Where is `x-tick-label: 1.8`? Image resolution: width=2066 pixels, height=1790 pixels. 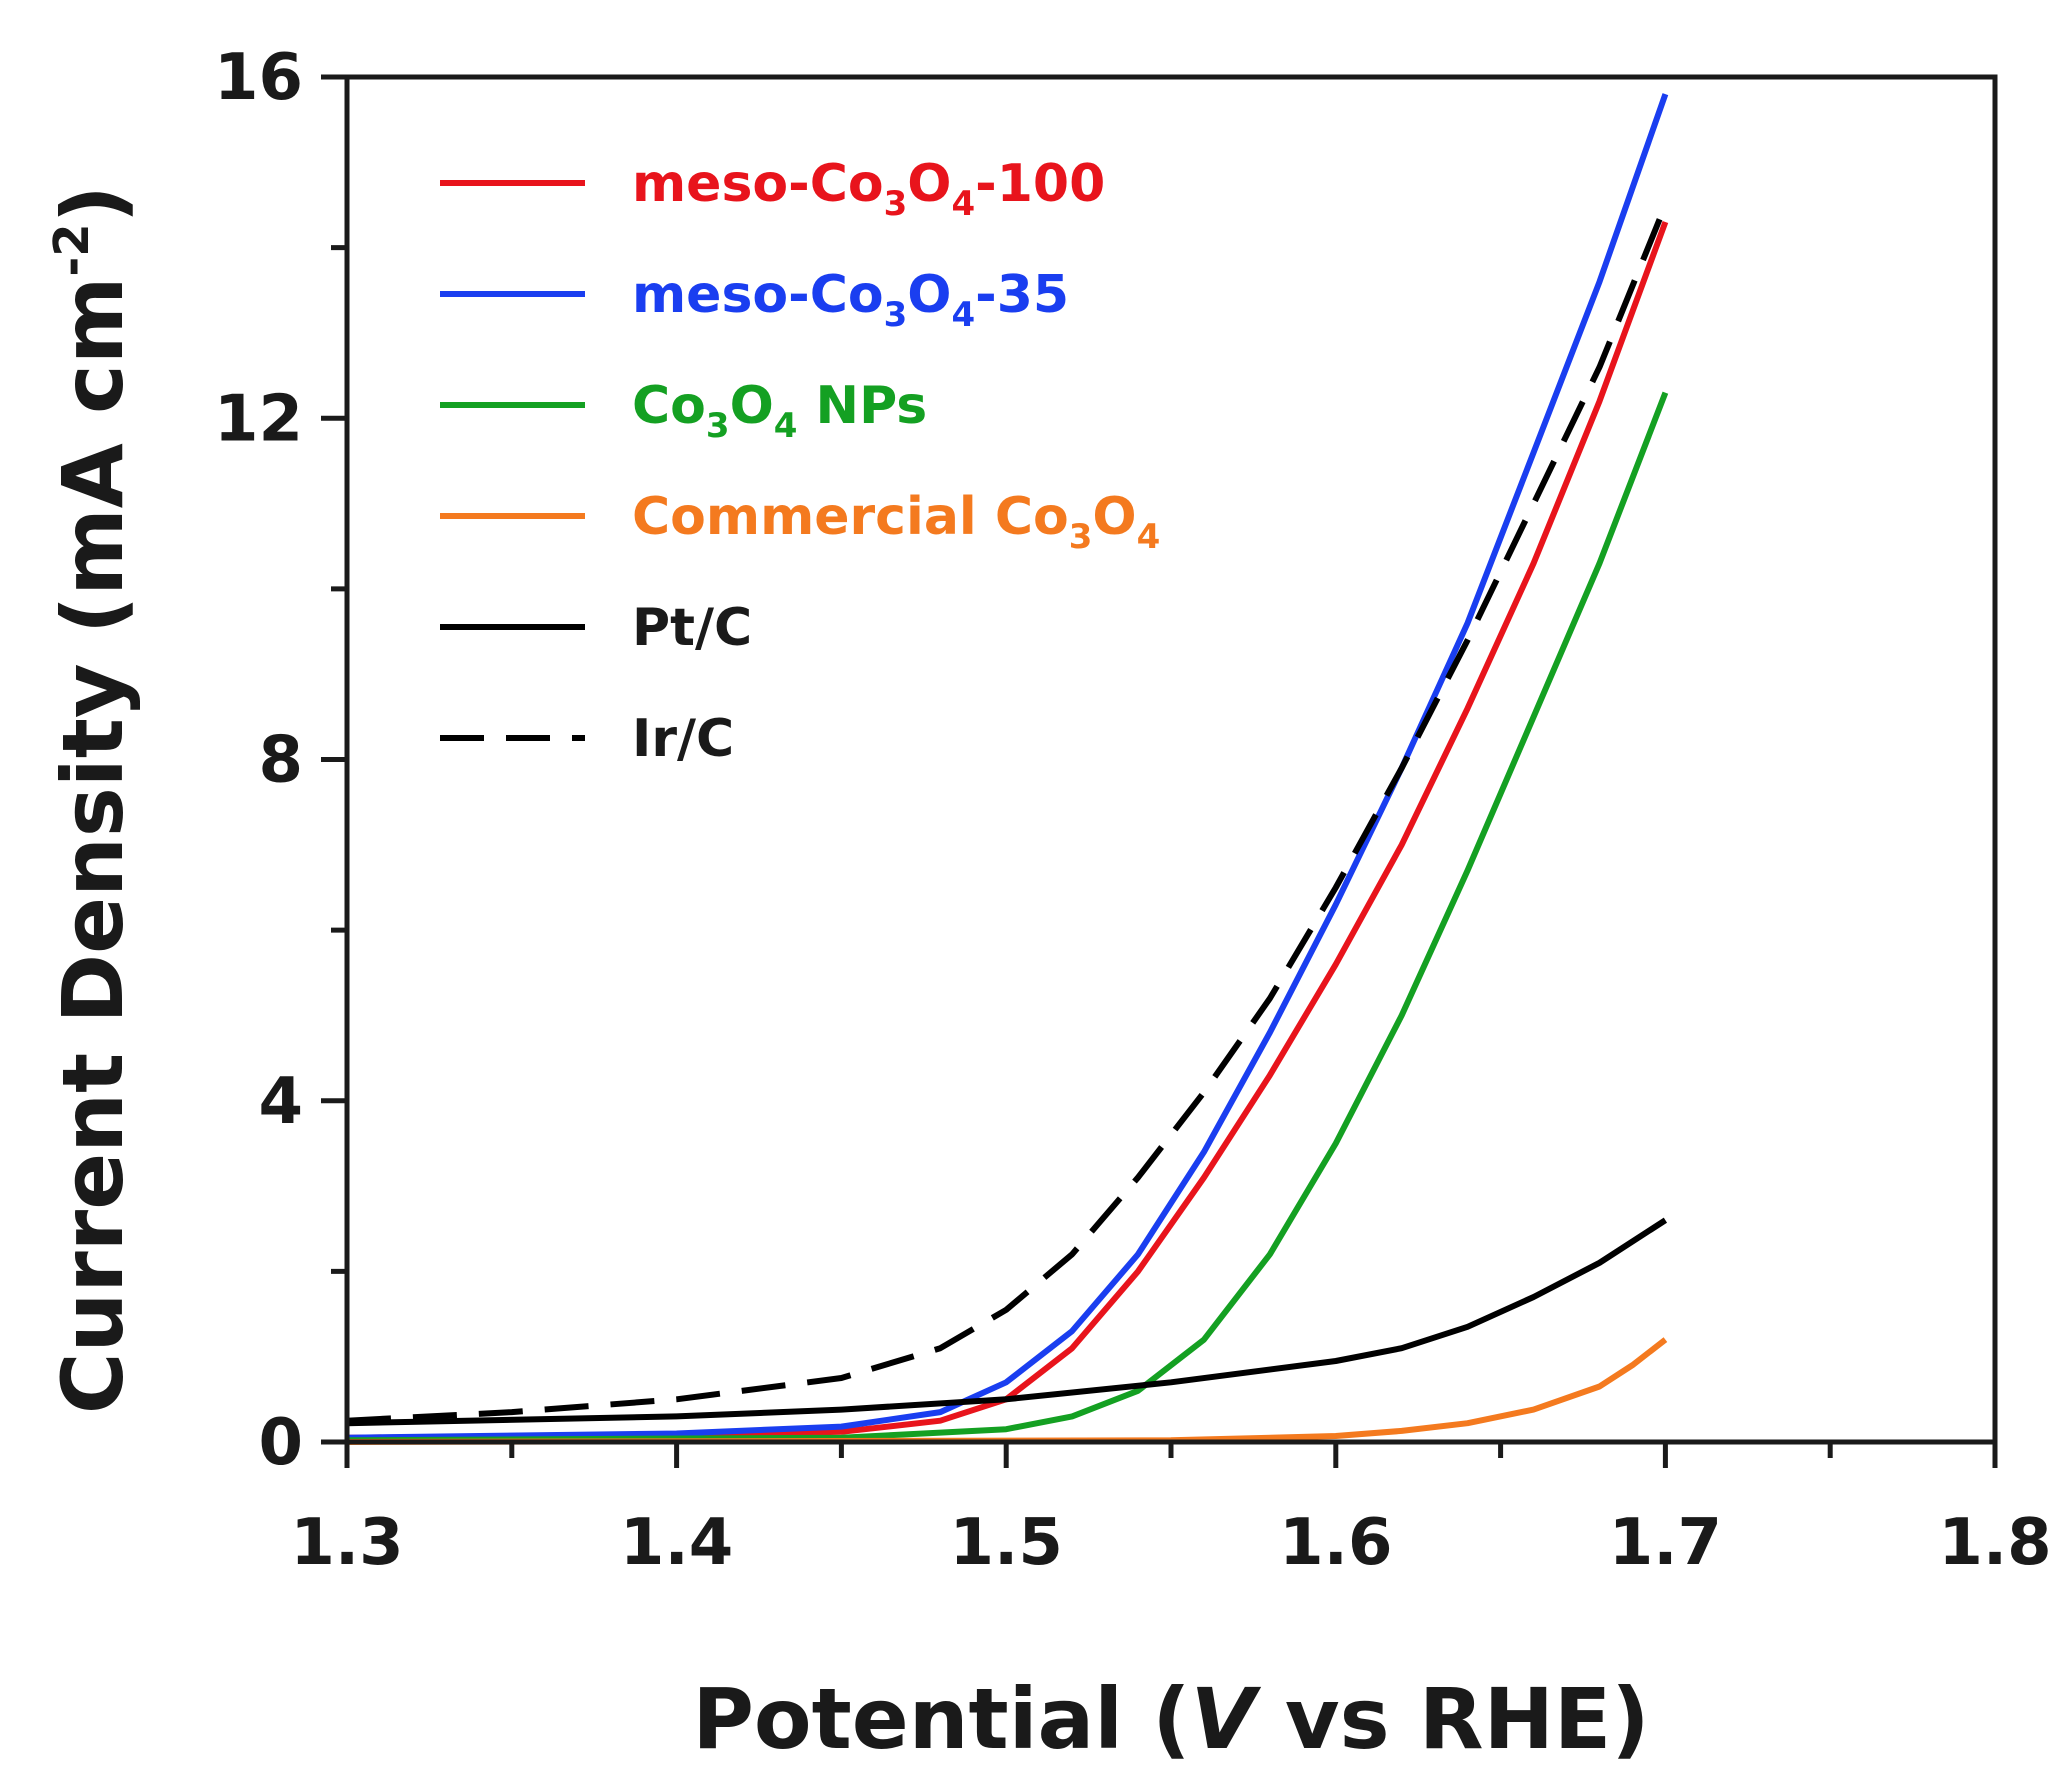 x-tick-label: 1.8 is located at coordinates (1994, 1543).